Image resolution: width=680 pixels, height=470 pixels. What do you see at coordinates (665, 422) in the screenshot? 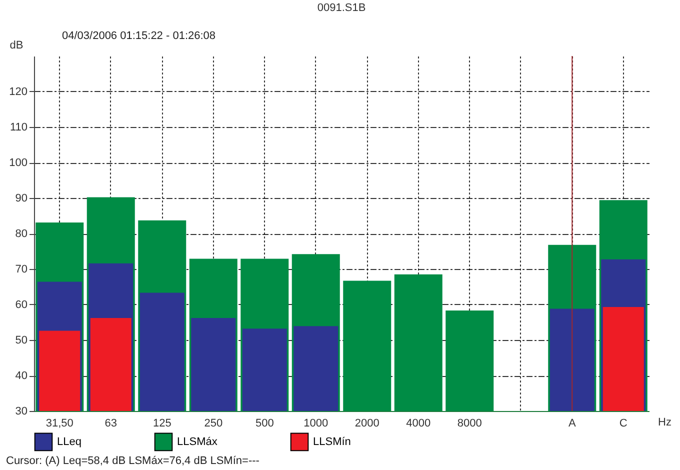
I see `x-axis-title: Hz` at bounding box center [665, 422].